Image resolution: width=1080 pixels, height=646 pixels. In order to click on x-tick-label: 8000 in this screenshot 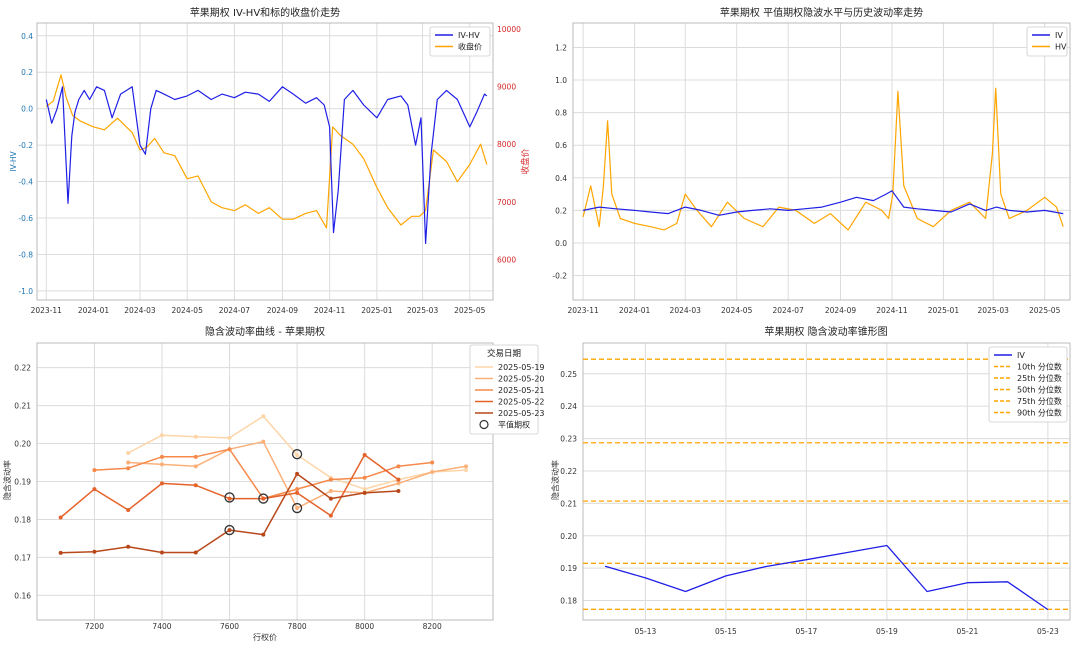, I will do `click(364, 626)`.